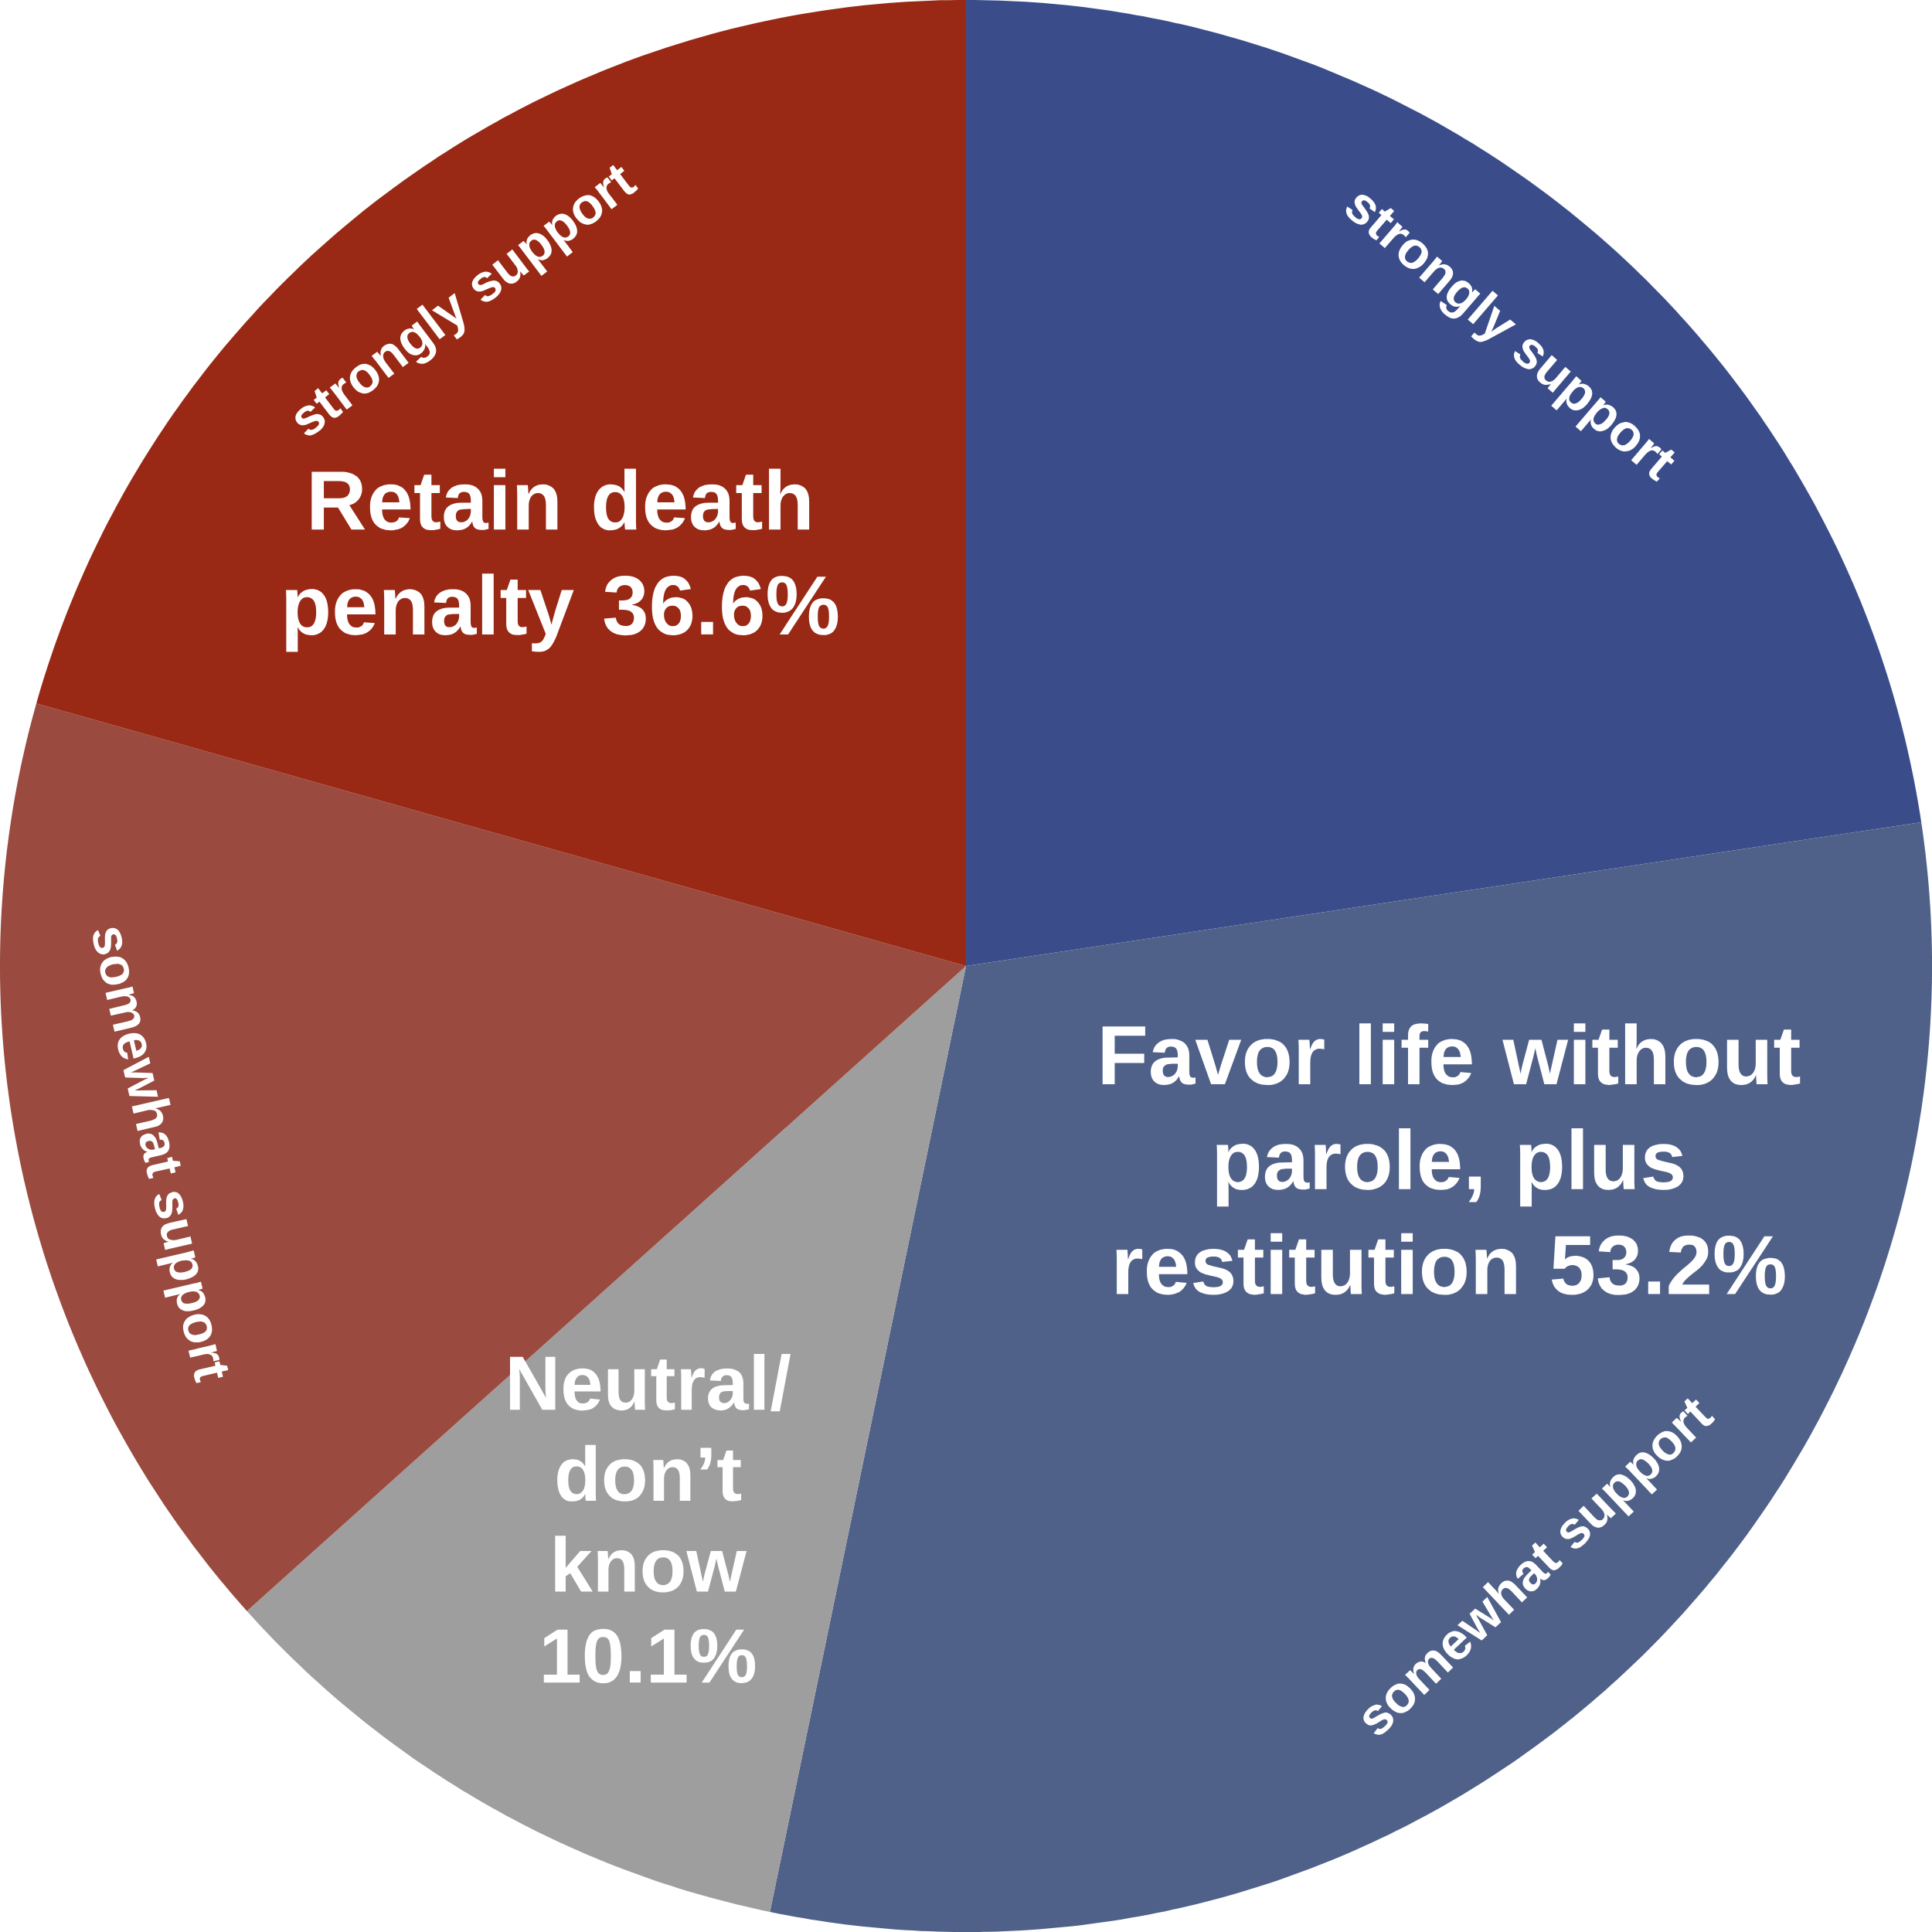 The image size is (1932, 1932). Describe the element at coordinates (649, 1656) in the screenshot. I see `data-label: 10.1%` at that location.